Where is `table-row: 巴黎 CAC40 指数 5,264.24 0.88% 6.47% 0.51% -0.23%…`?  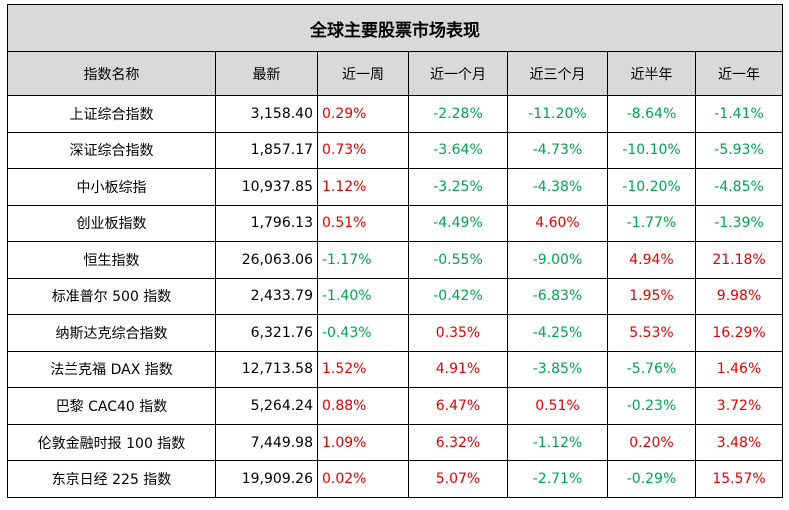
table-row: 巴黎 CAC40 指数 5,264.24 0.88% 6.47% 0.51% -0.23%… is located at coordinates (395, 406).